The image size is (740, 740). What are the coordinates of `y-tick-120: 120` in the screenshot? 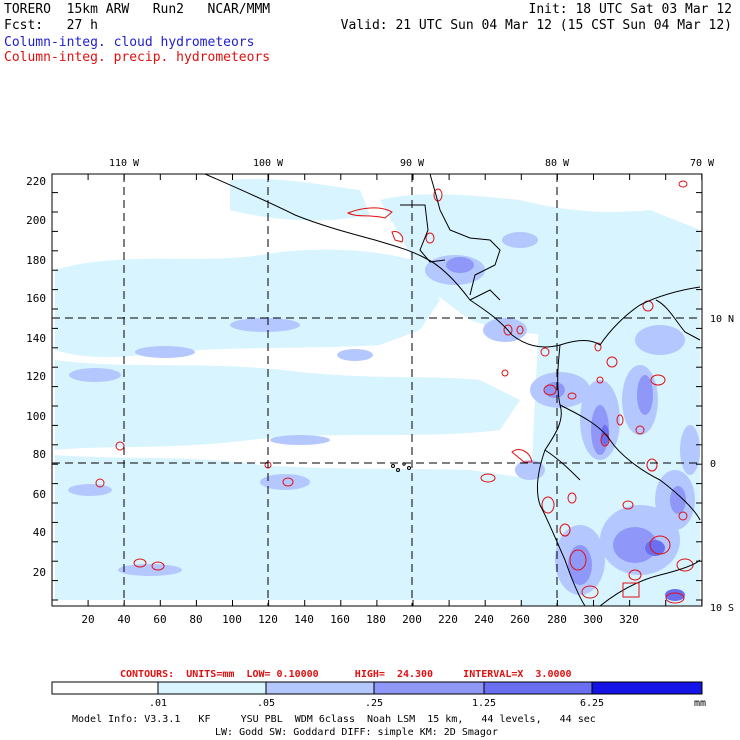 It's located at (36, 376).